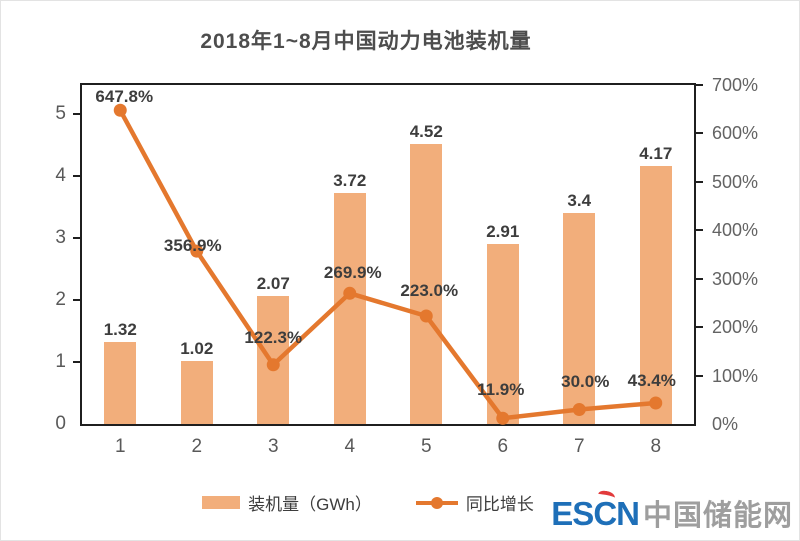  Describe the element at coordinates (120, 330) in the screenshot. I see `bar-value-label: 1.32` at that location.